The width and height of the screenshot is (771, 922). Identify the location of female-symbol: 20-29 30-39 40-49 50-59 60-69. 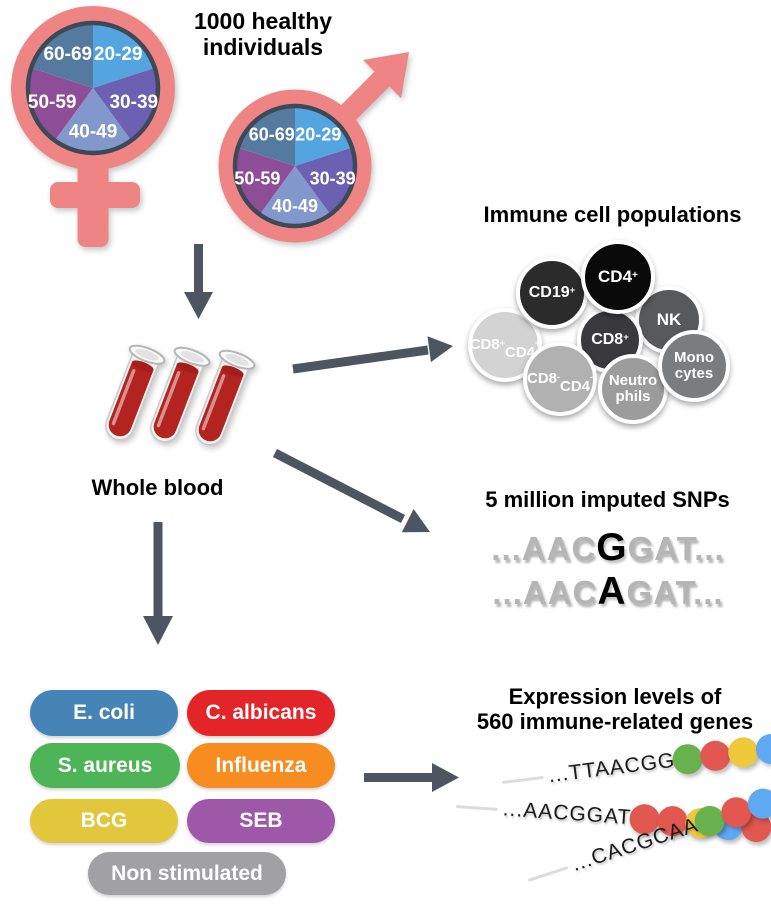
(93, 126).